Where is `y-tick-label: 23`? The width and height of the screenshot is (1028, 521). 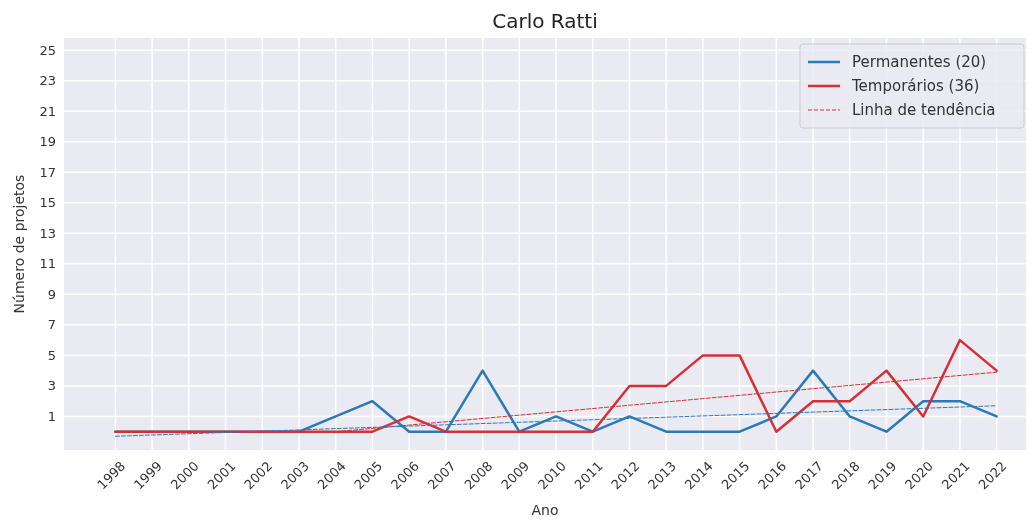
y-tick-label: 23 is located at coordinates (47, 81).